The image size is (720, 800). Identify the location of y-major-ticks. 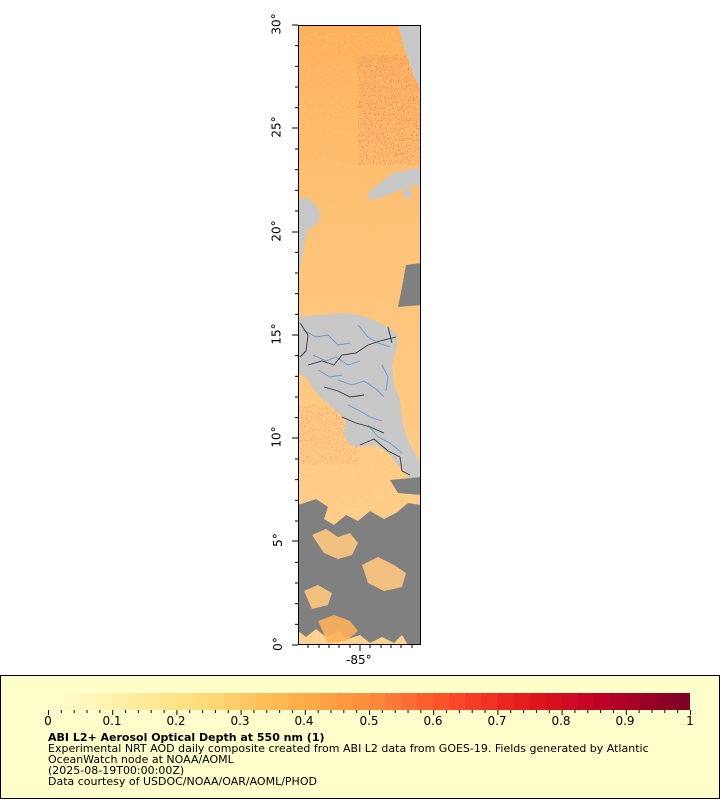
(295, 335).